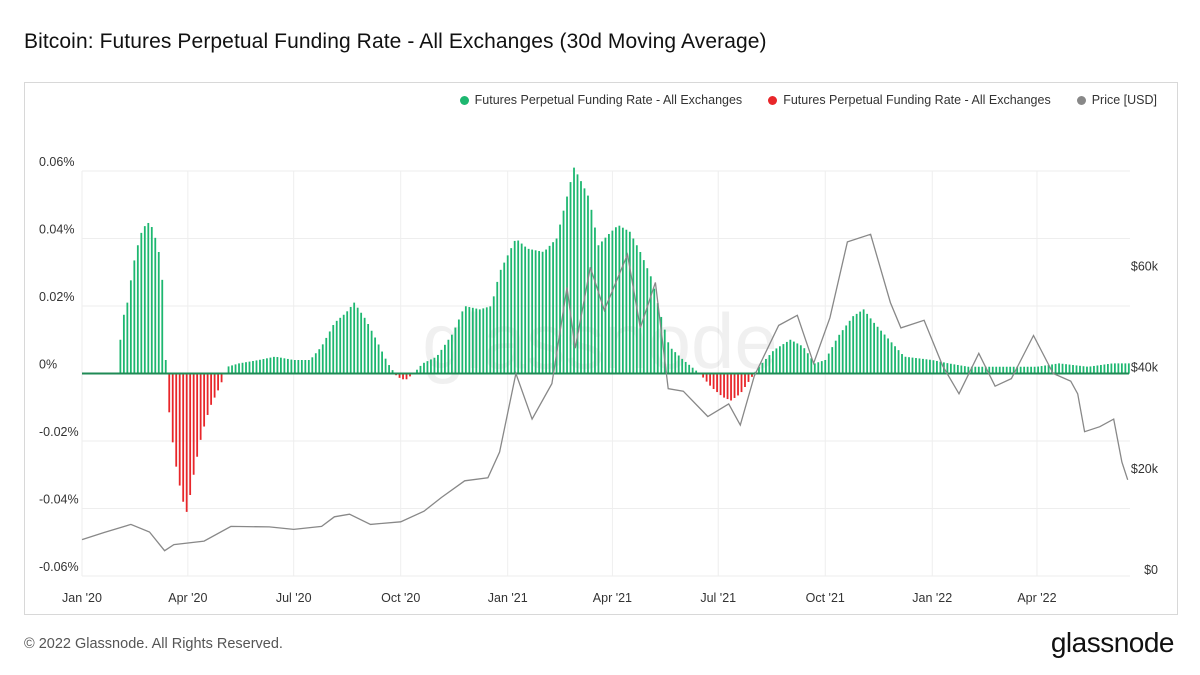 This screenshot has width=1200, height=675. What do you see at coordinates (82, 598) in the screenshot?
I see `x-tick-label: Jan '20` at bounding box center [82, 598].